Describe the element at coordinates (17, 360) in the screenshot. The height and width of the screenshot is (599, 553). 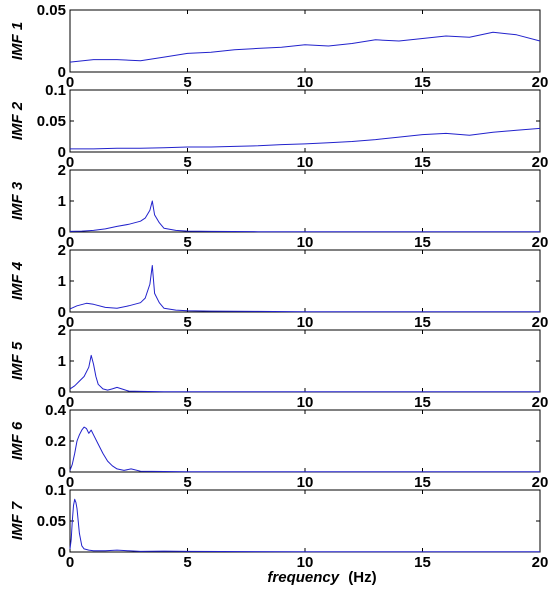
I see `y-axis-label: IMF 5` at that location.